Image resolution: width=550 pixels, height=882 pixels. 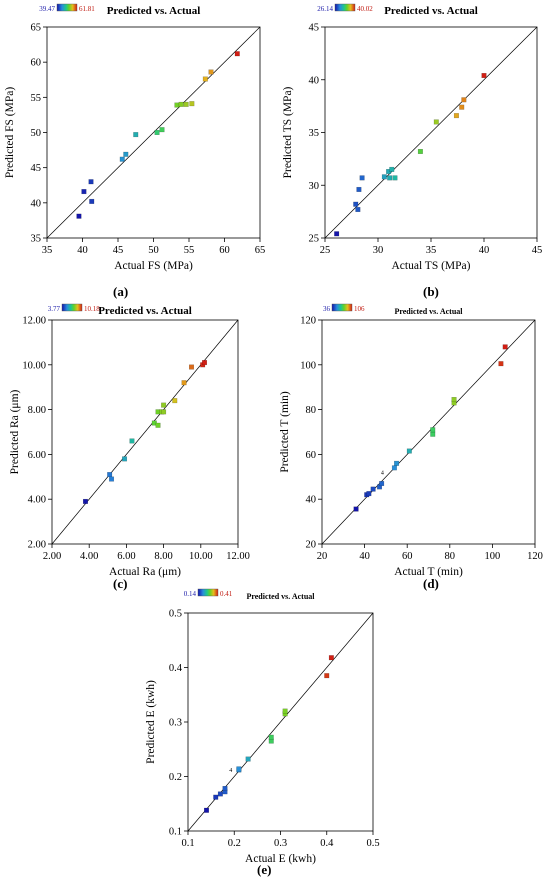 What do you see at coordinates (47, 250) in the screenshot?
I see `x-tick-label: 35` at bounding box center [47, 250].